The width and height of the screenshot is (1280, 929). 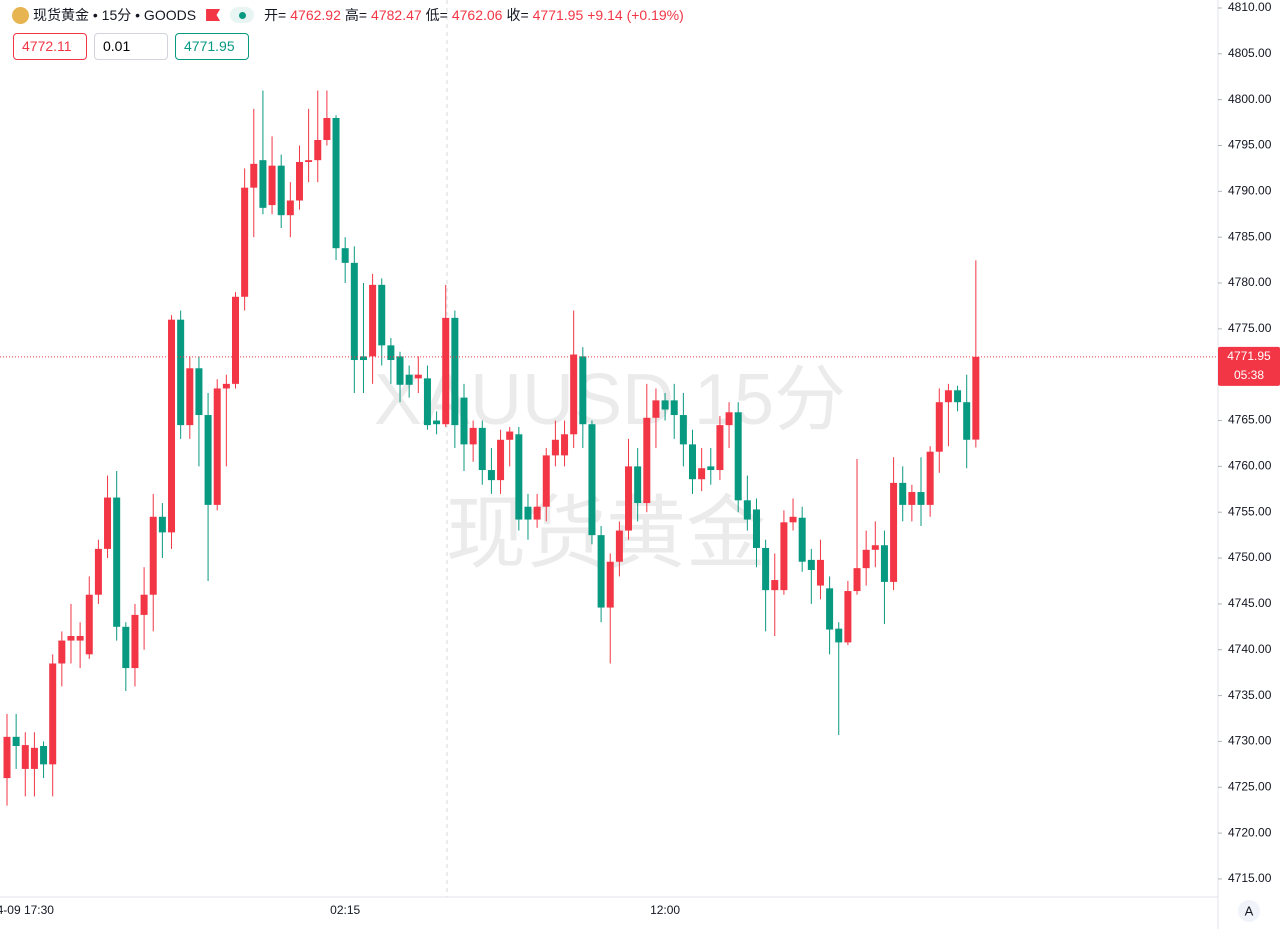 What do you see at coordinates (558, 15) in the screenshot?
I see `ohlc-value: 4771.95` at bounding box center [558, 15].